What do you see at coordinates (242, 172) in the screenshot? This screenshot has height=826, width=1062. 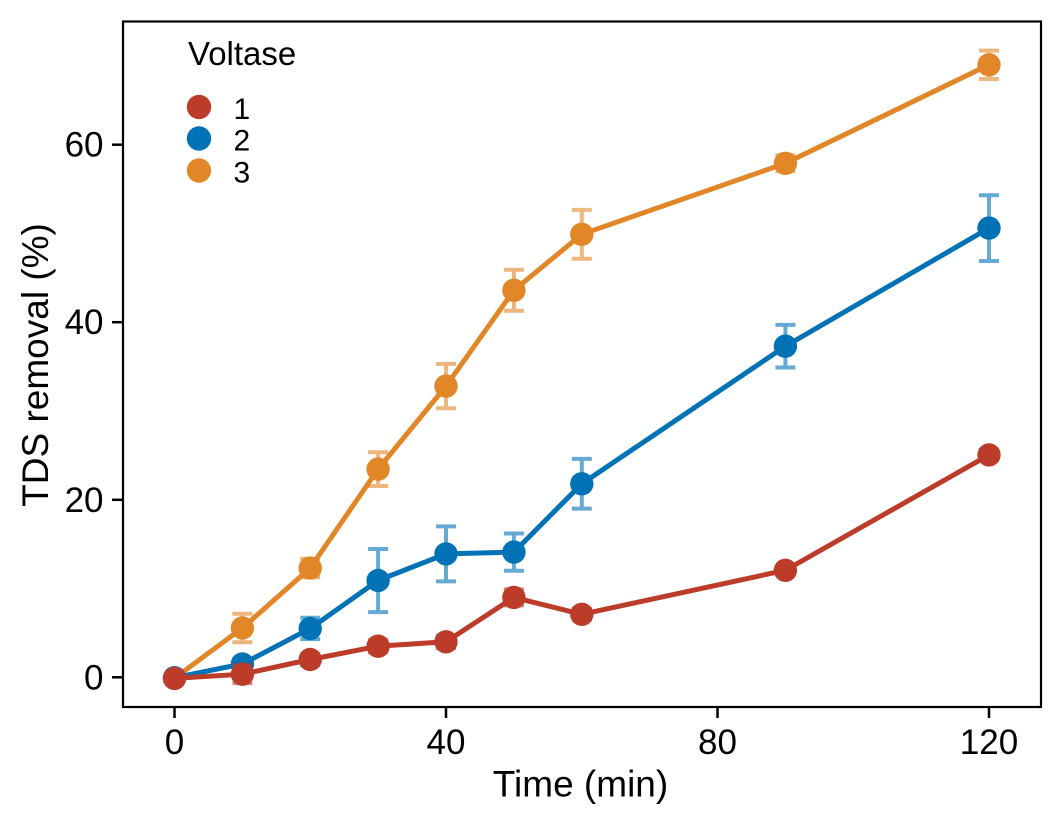 I see `svg-text: 3` at bounding box center [242, 172].